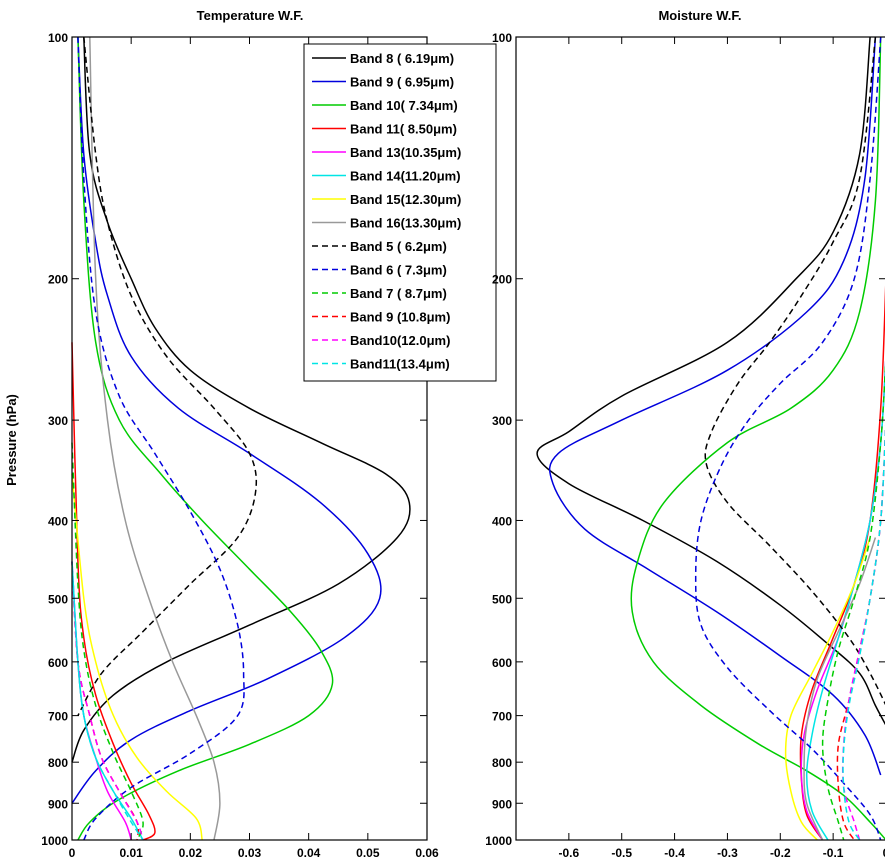  Describe the element at coordinates (309, 853) in the screenshot. I see `x-tick-label: 0.04` at that location.